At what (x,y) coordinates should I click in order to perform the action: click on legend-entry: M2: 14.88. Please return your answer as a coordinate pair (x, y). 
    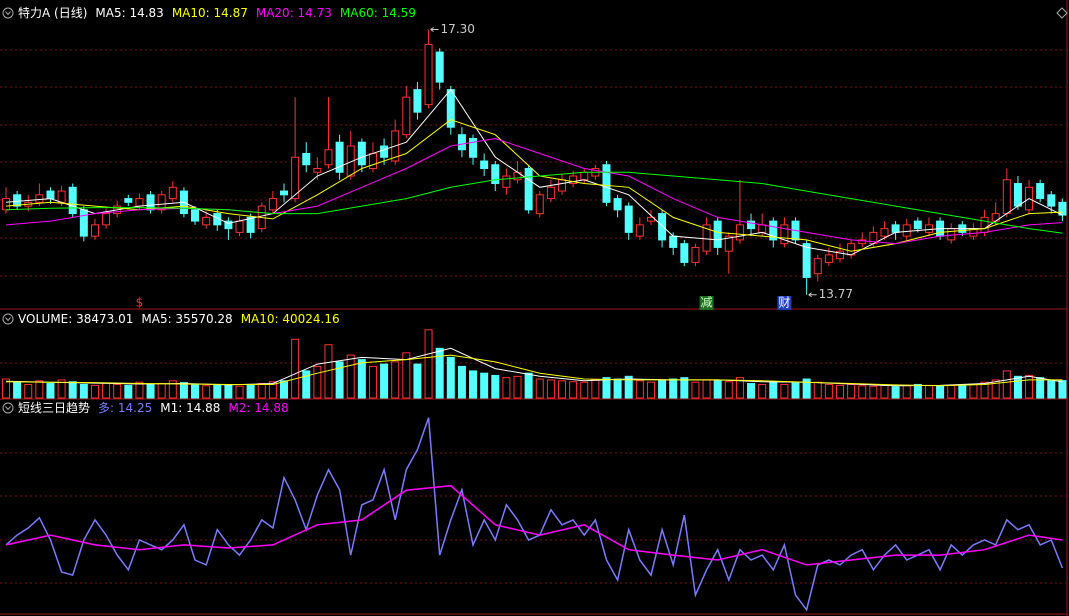
    Looking at the image, I should click on (258, 408).